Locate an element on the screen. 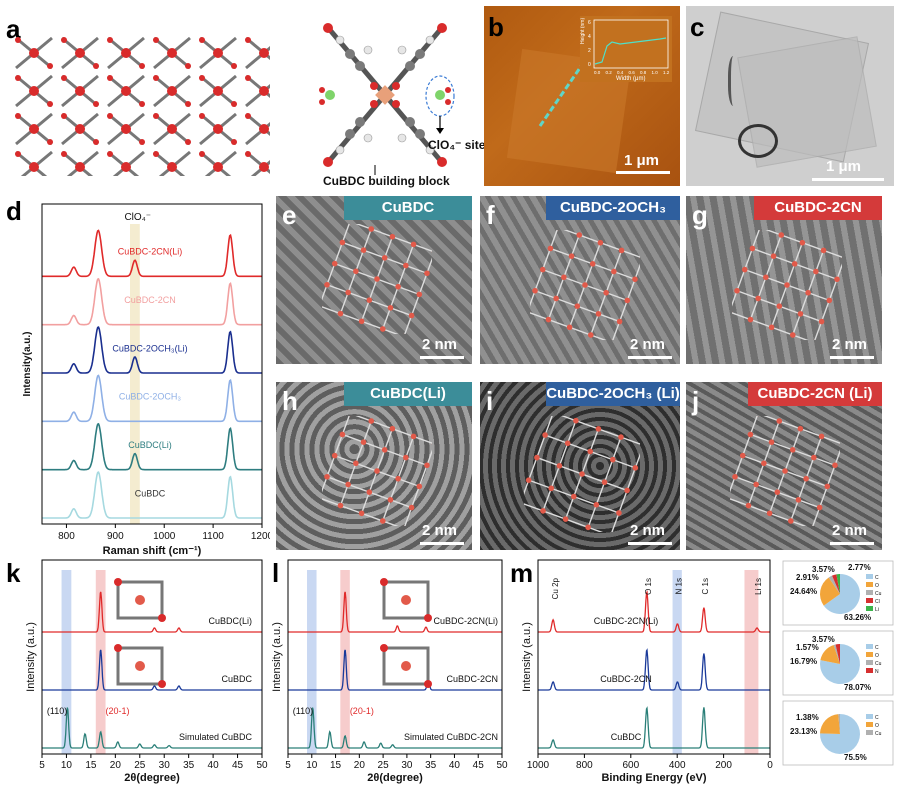 The image size is (900, 788). series-label: Simulated CuBDC-2CN is located at coordinates (451, 737).